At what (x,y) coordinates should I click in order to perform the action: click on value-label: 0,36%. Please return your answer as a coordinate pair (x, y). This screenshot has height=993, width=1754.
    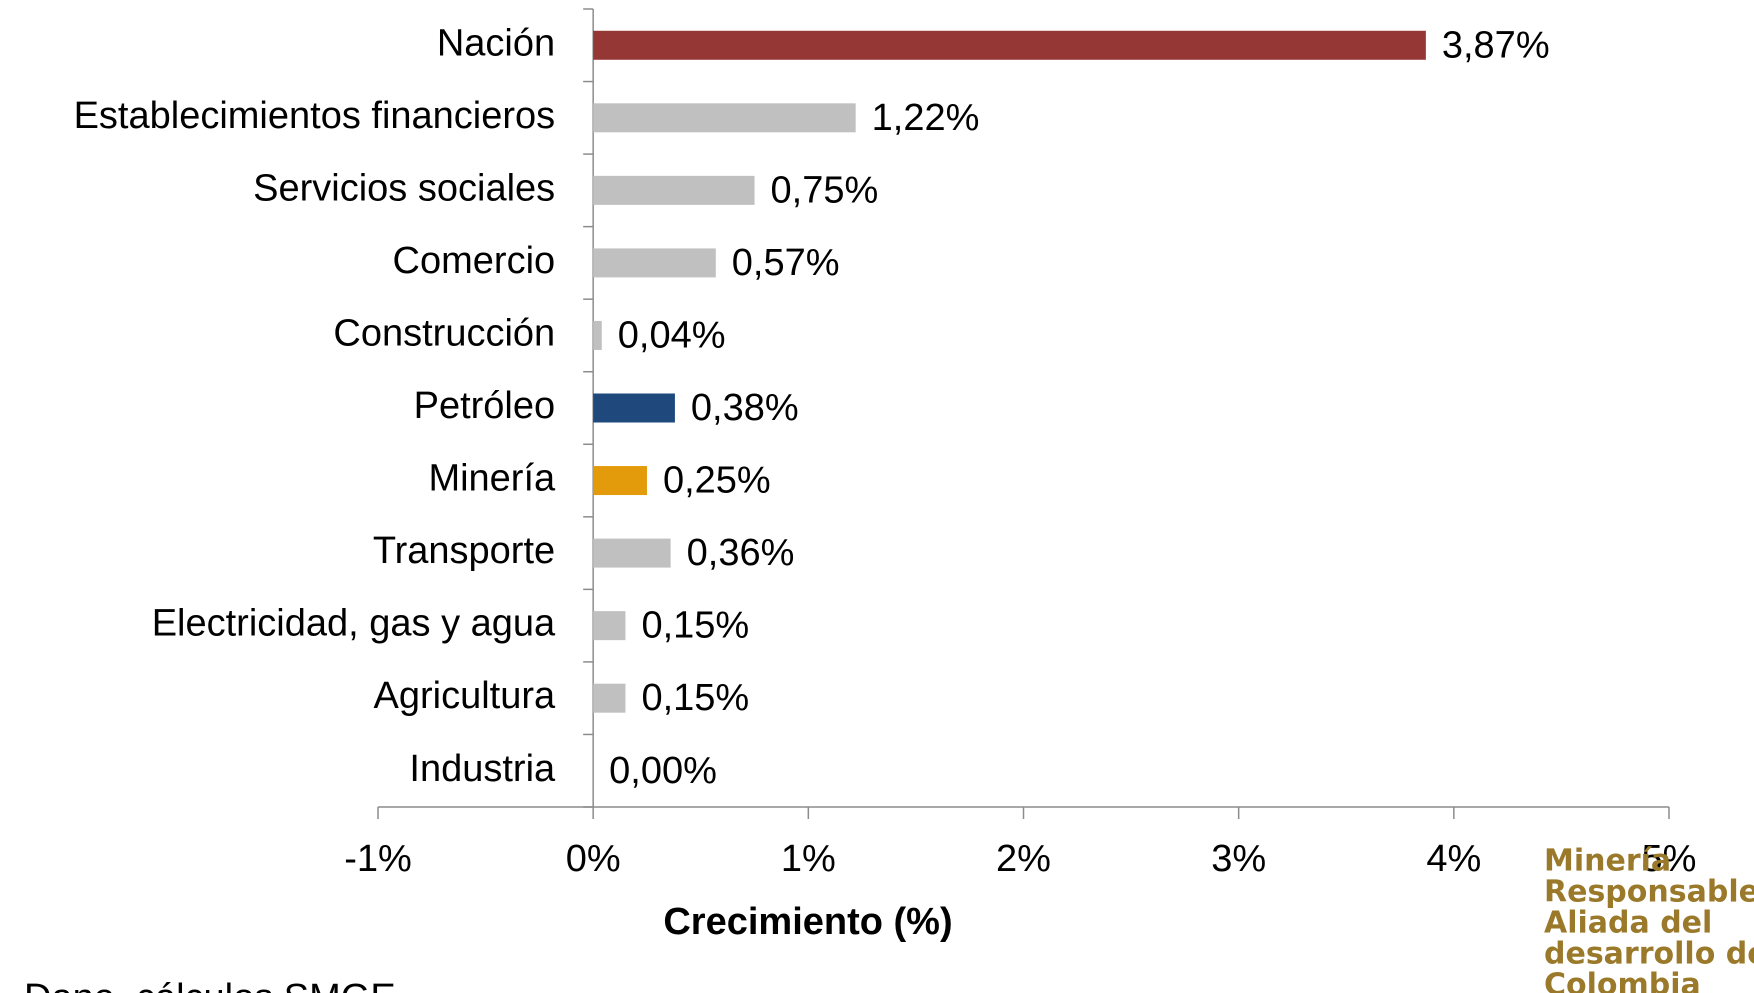
    Looking at the image, I should click on (741, 553).